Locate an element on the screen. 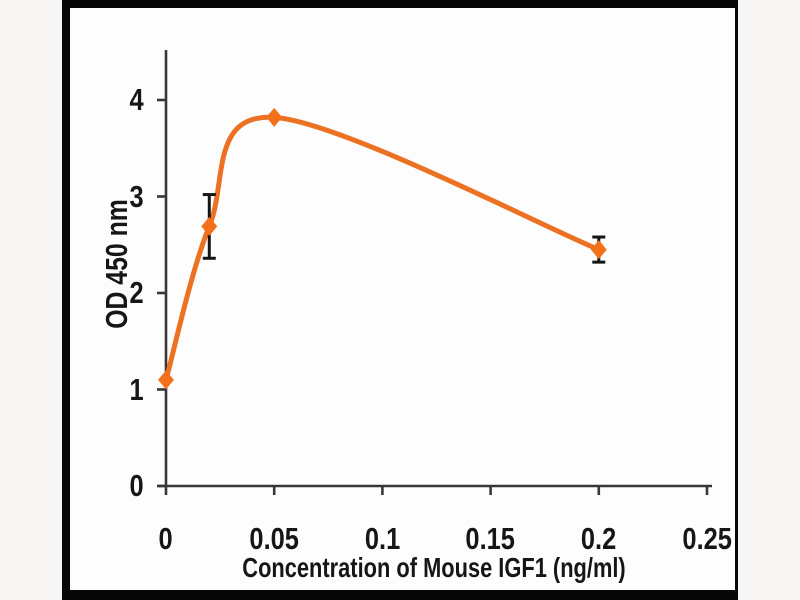 This screenshot has height=600, width=800. x-tick-label: 0.05 is located at coordinates (274, 538).